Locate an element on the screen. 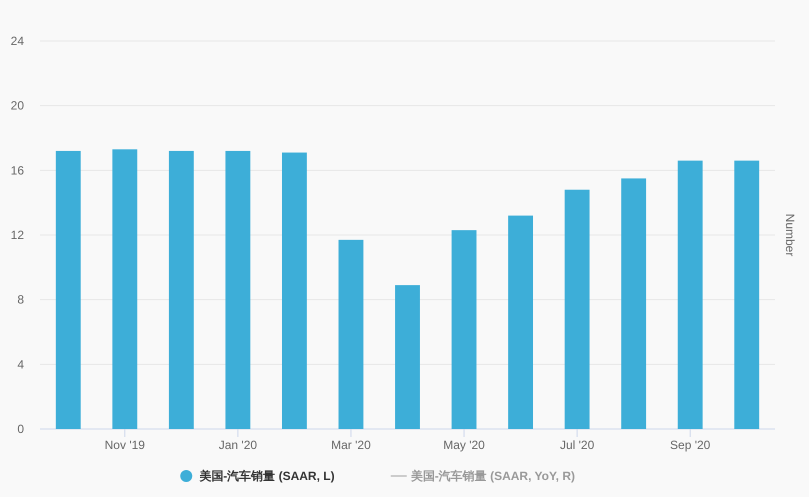 This screenshot has height=497, width=809. y-tick-label: 16 is located at coordinates (17, 170).